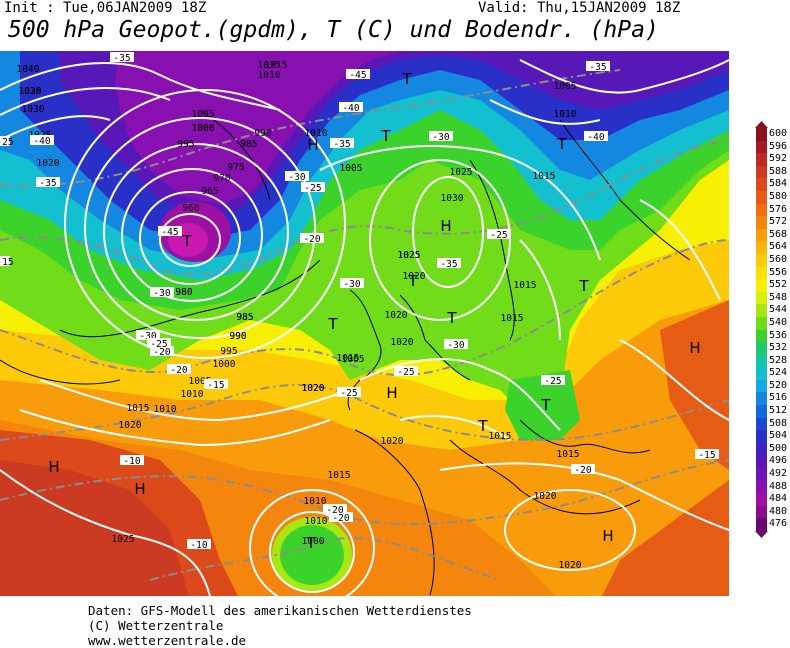  I want to click on isobar-label: 975, so click(235, 167).